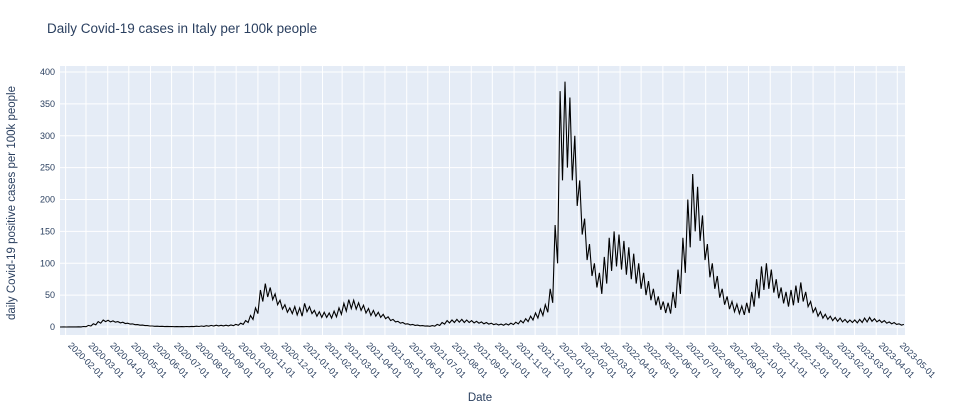  I want to click on y-tick-label: 350, so click(47, 104).